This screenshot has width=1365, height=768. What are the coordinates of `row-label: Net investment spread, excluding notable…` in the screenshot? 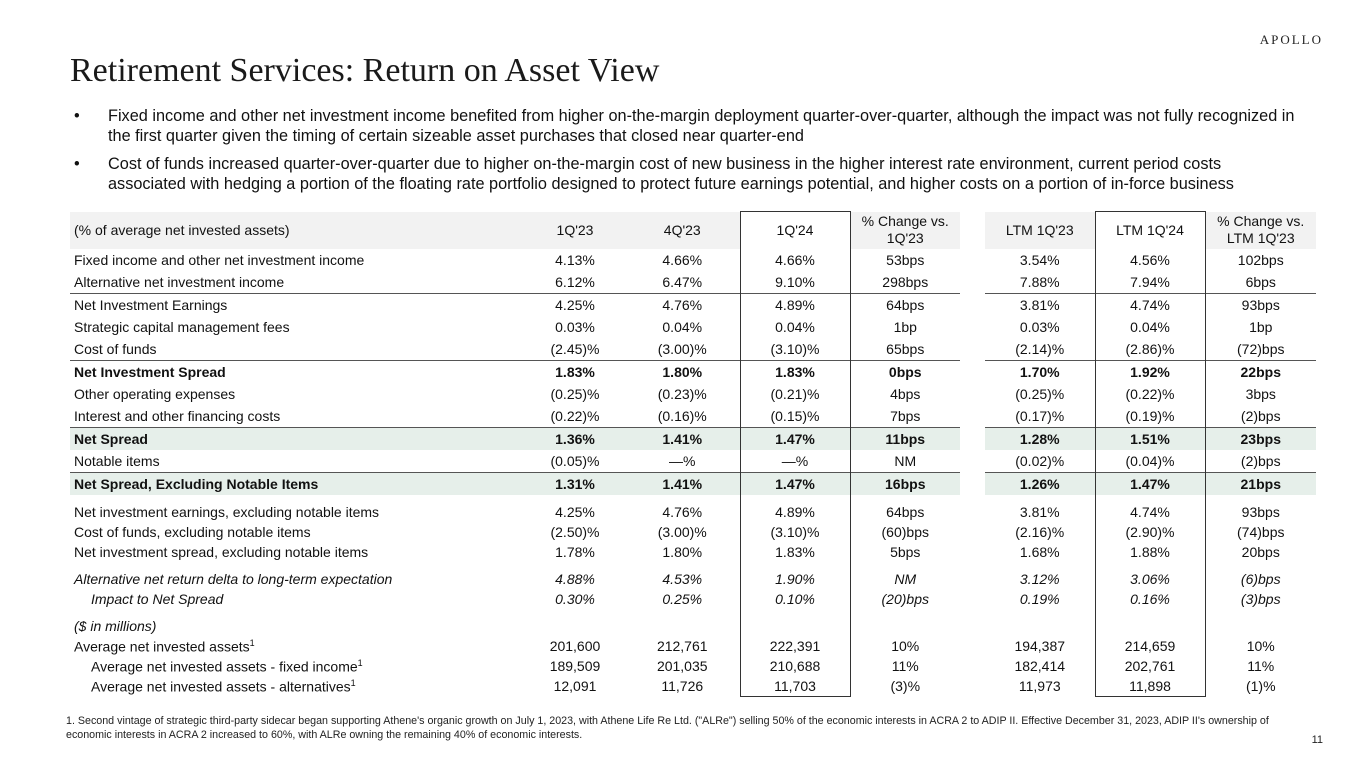 It's located at (297, 552).